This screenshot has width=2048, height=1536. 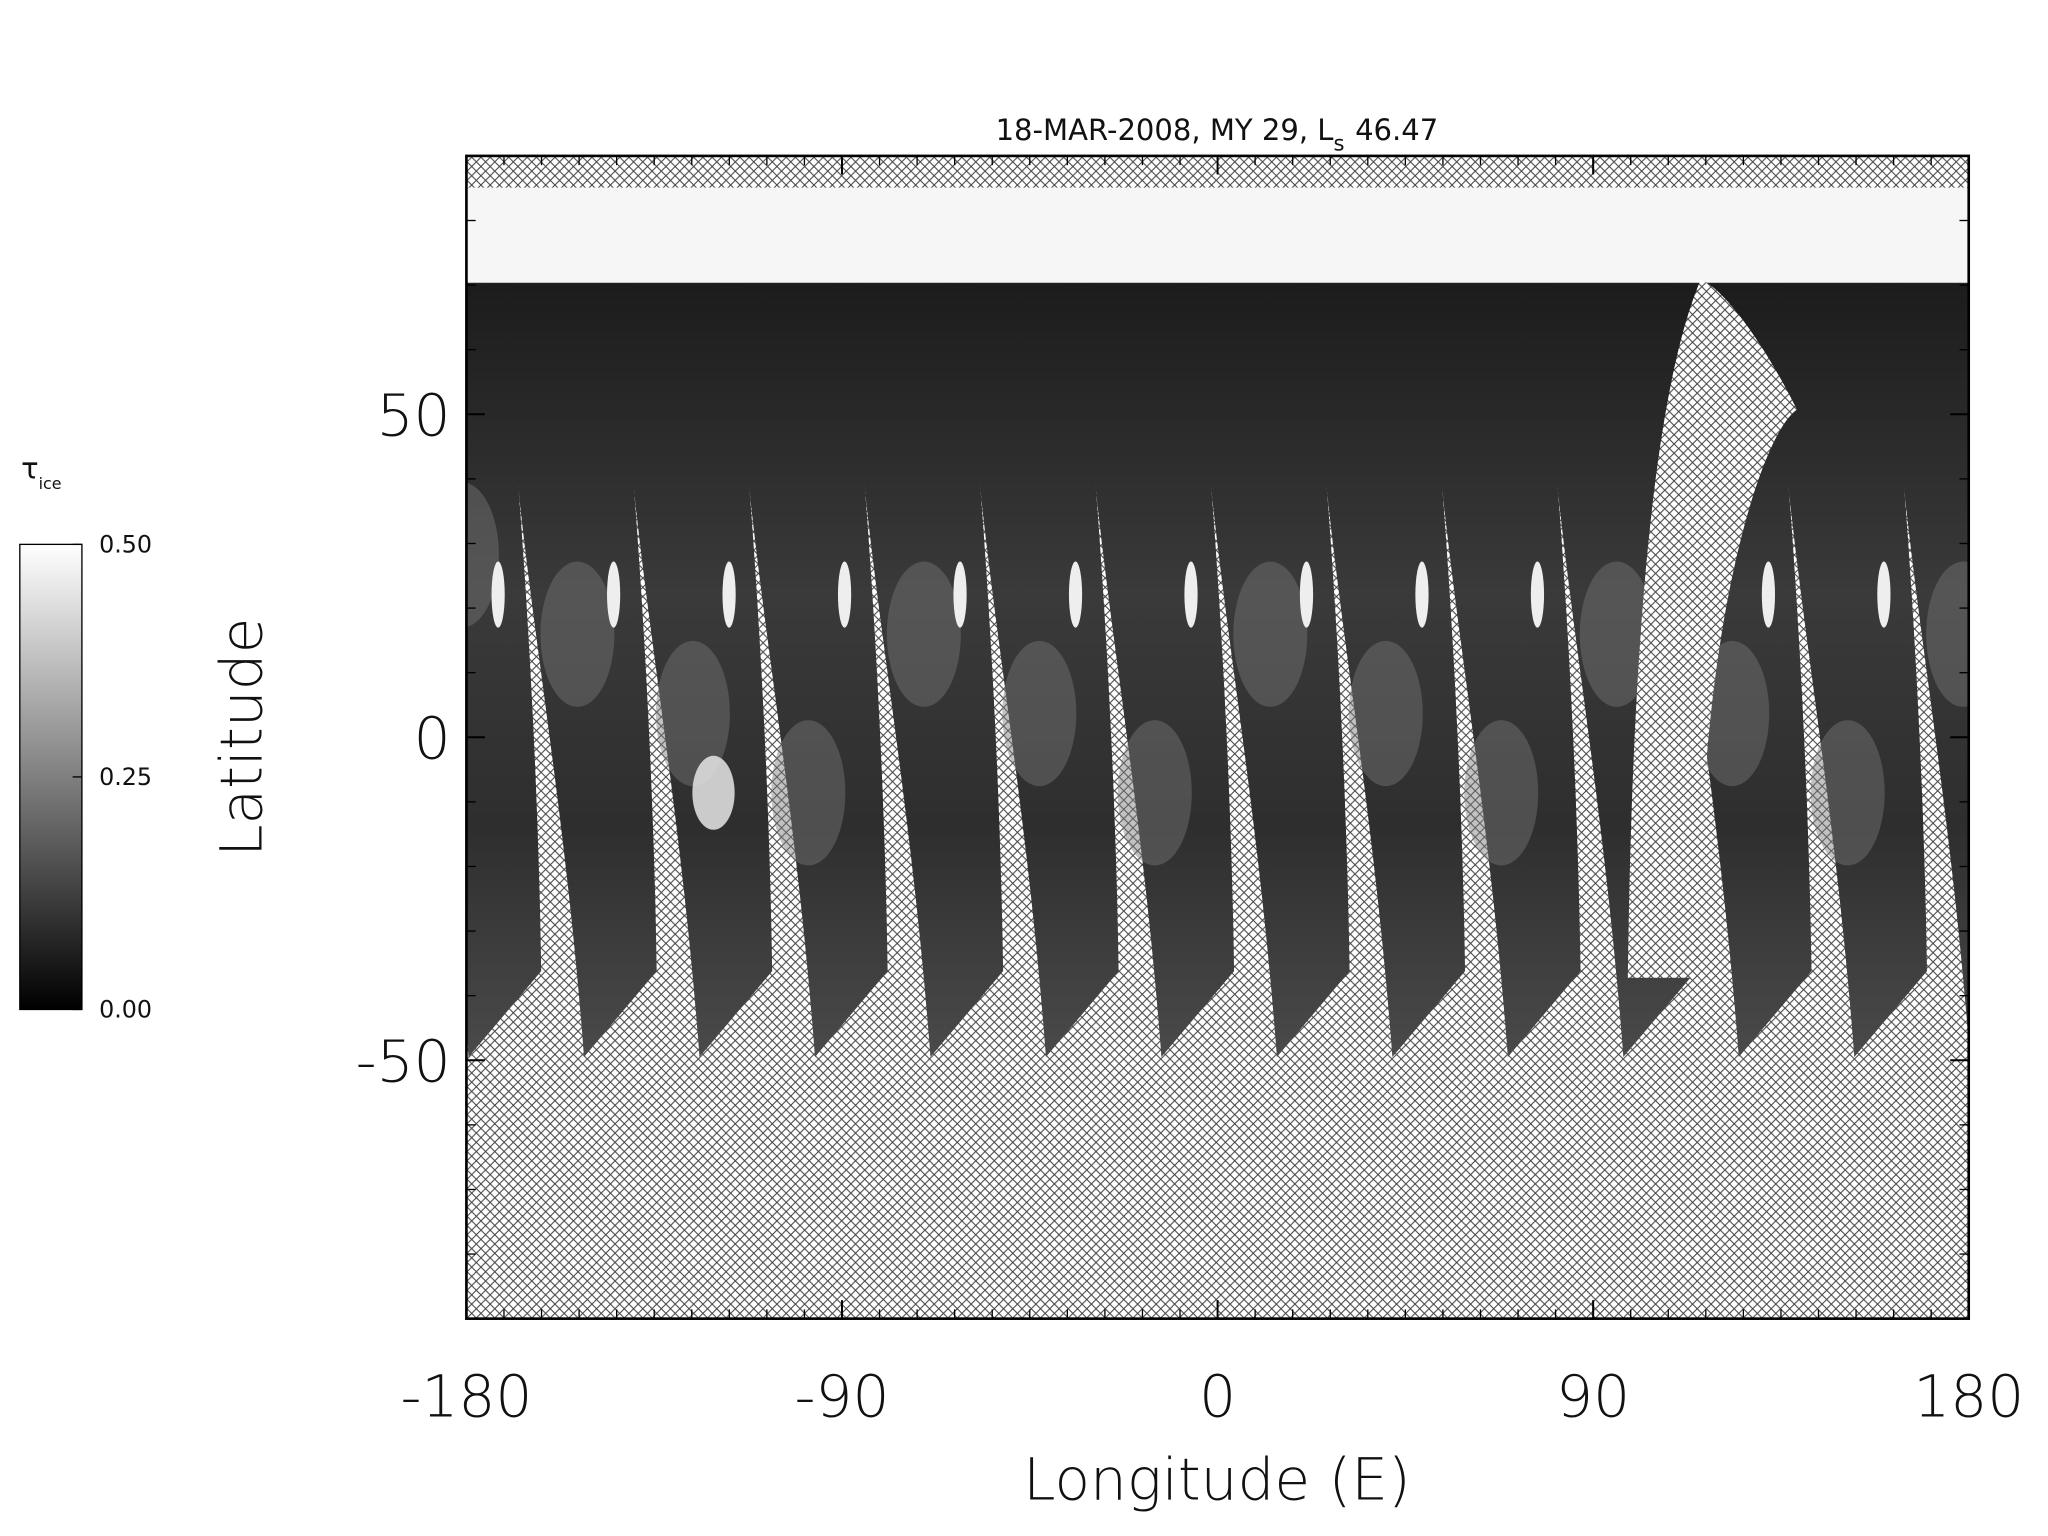 What do you see at coordinates (1396, 130) in the screenshot?
I see `title-value: 46.47` at bounding box center [1396, 130].